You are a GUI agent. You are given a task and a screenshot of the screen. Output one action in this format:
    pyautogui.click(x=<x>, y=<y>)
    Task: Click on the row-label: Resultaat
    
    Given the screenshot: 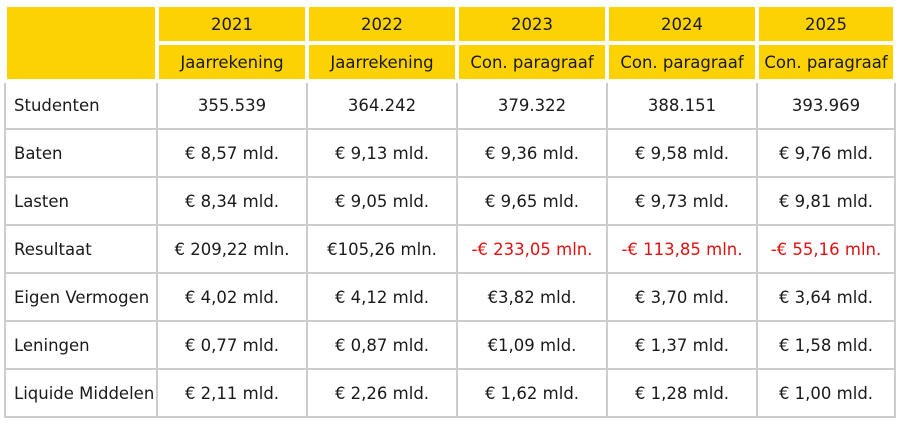 What is the action you would take?
    pyautogui.click(x=81, y=249)
    